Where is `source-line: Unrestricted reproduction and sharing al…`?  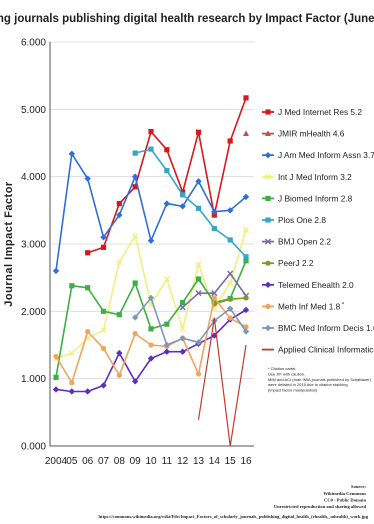
source-line: Unrestricted reproduction and sharing al… is located at coordinates (320, 506).